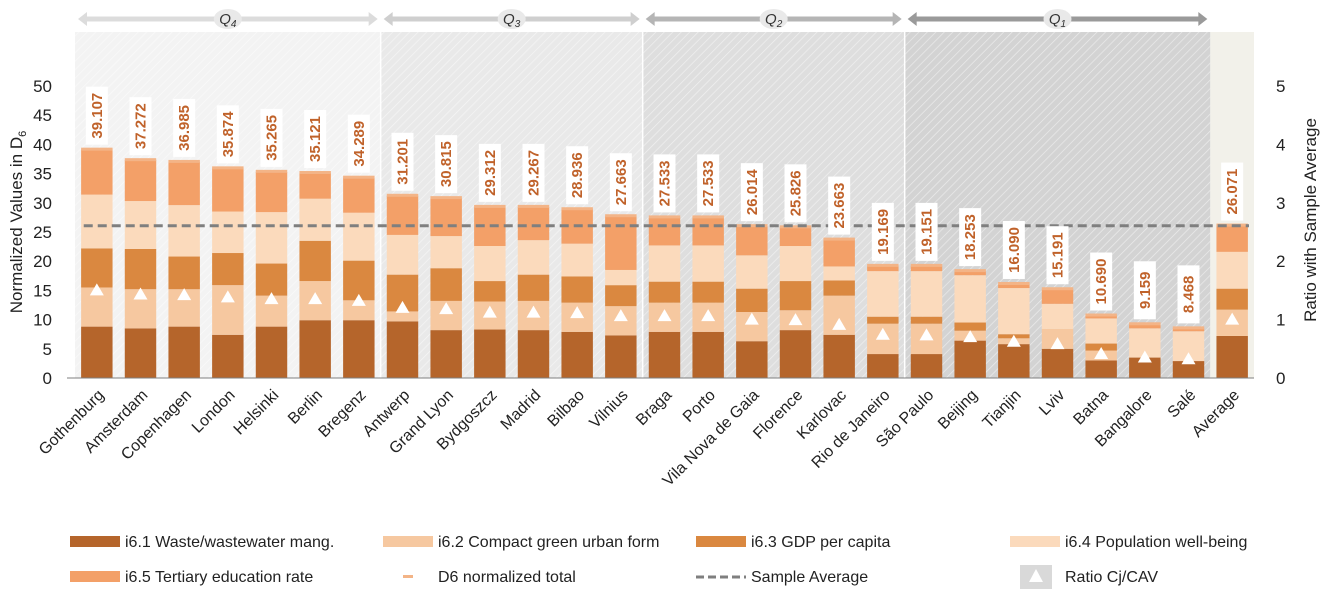  I want to click on value-label-4: 35.265, so click(271, 137).